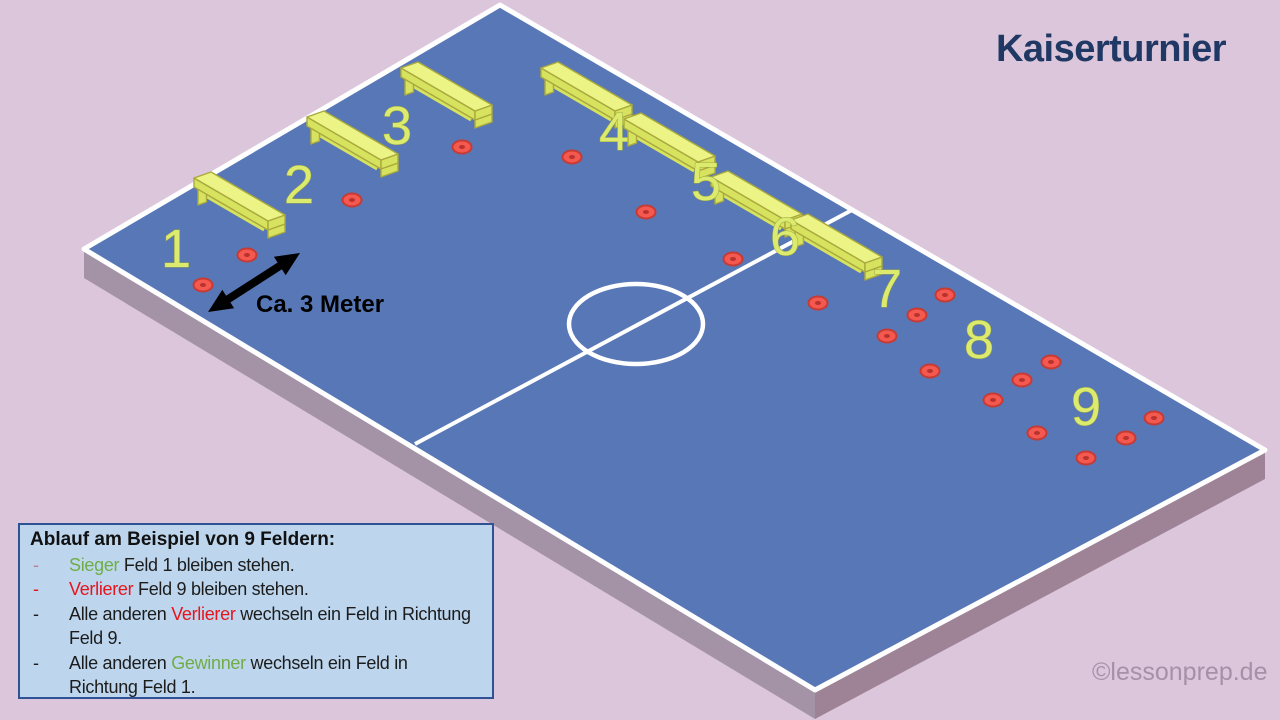  I want to click on distance-label: Ca. 3 Meter, so click(320, 304).